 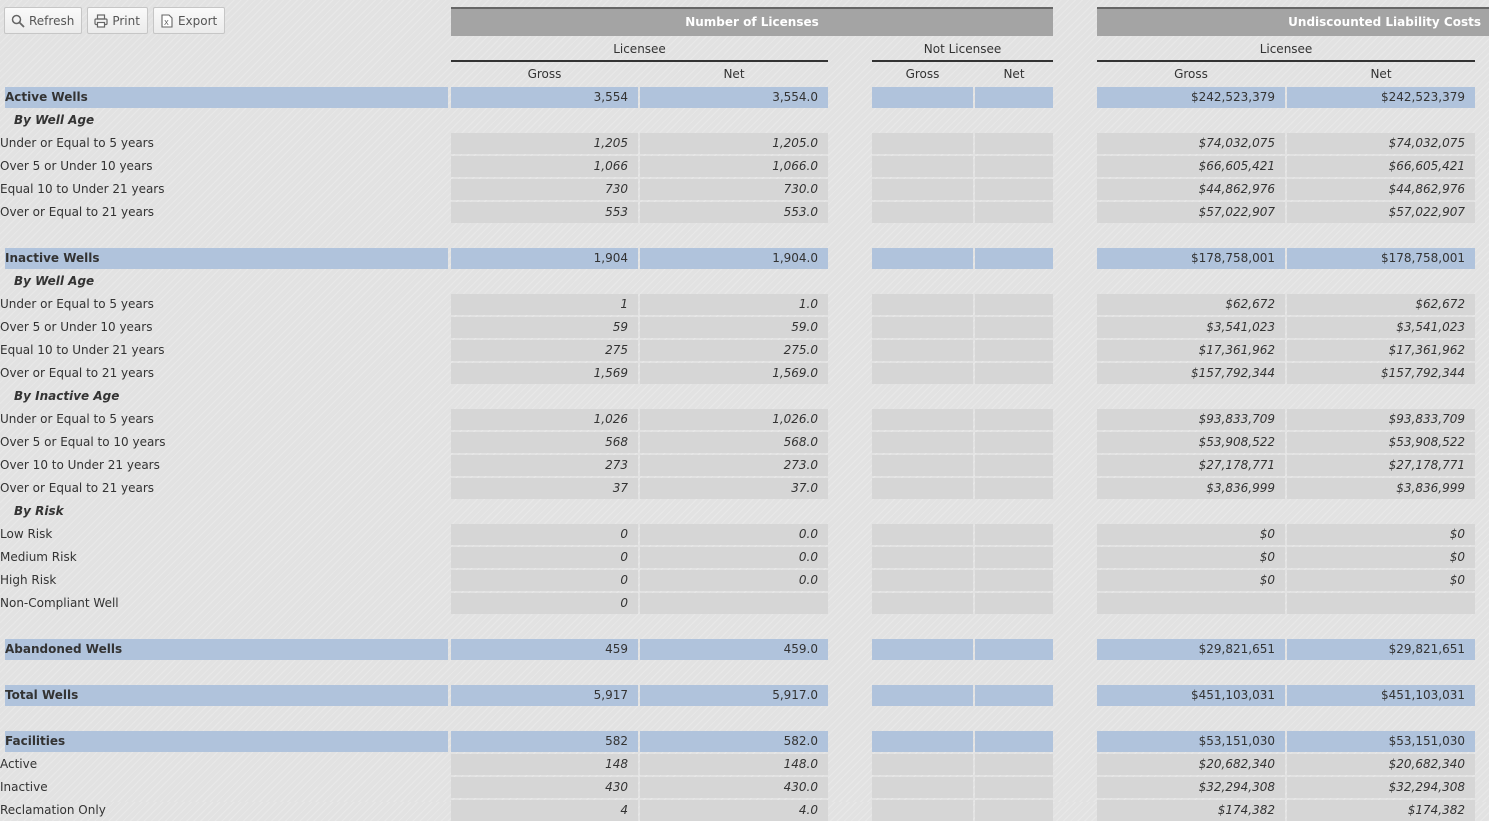 I want to click on row-label: Inactive, so click(x=24, y=787).